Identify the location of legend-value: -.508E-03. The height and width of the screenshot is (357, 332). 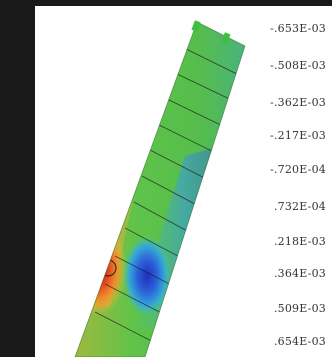
(298, 65).